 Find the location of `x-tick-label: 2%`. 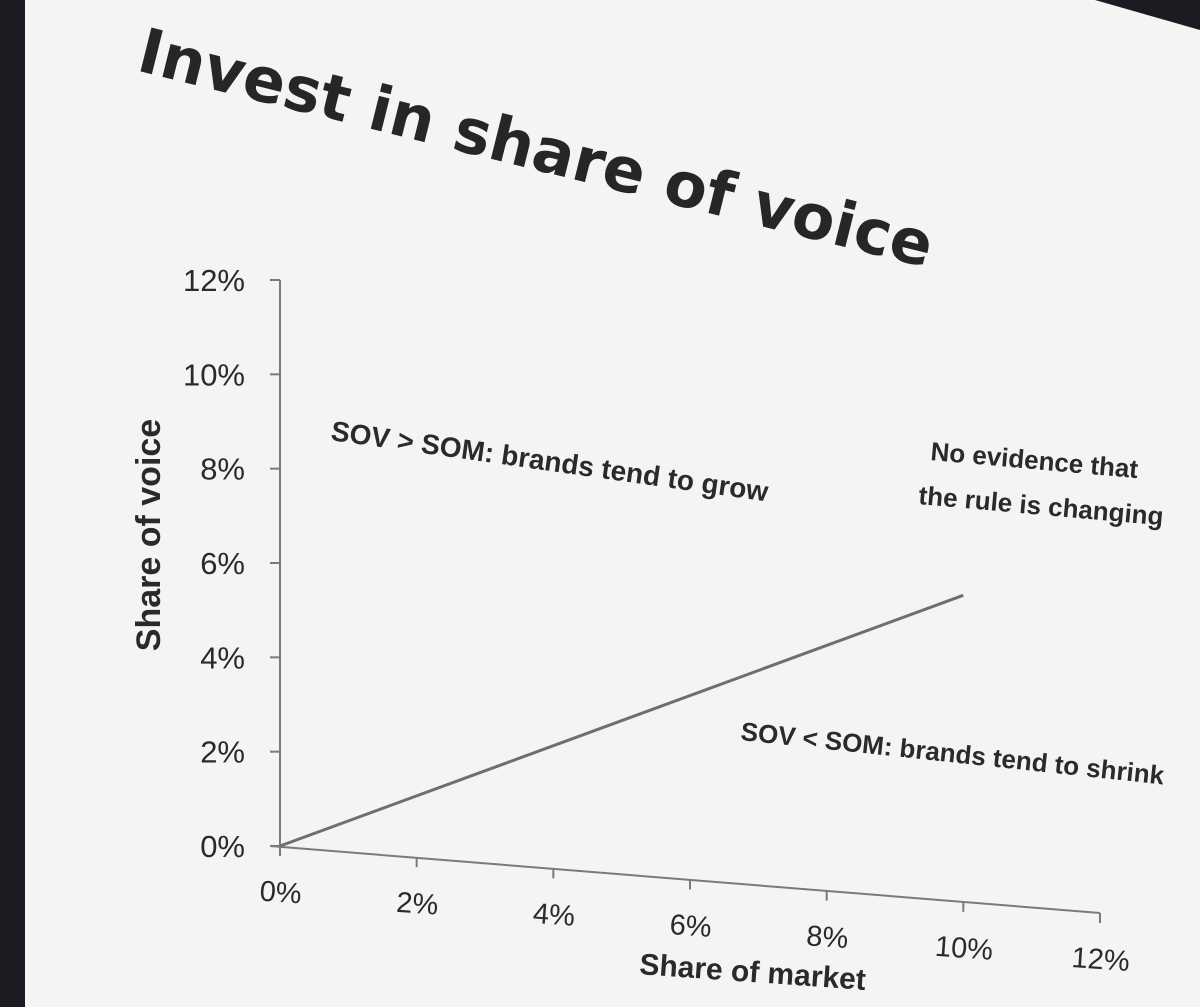

x-tick-label: 2% is located at coordinates (417, 904).